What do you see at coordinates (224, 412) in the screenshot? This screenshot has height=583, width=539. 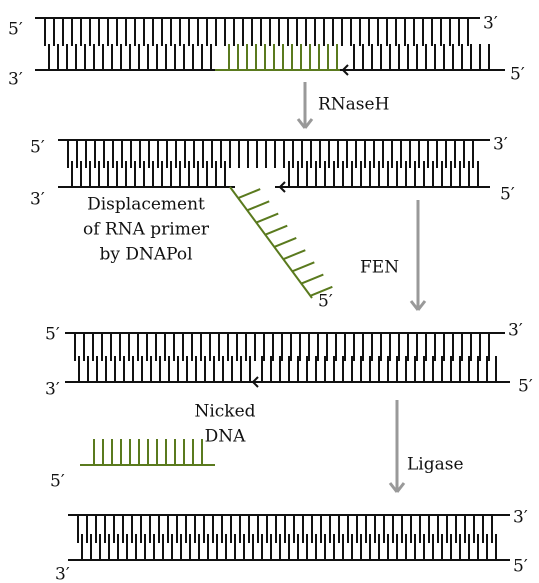 I see `annotation: Nicked` at bounding box center [224, 412].